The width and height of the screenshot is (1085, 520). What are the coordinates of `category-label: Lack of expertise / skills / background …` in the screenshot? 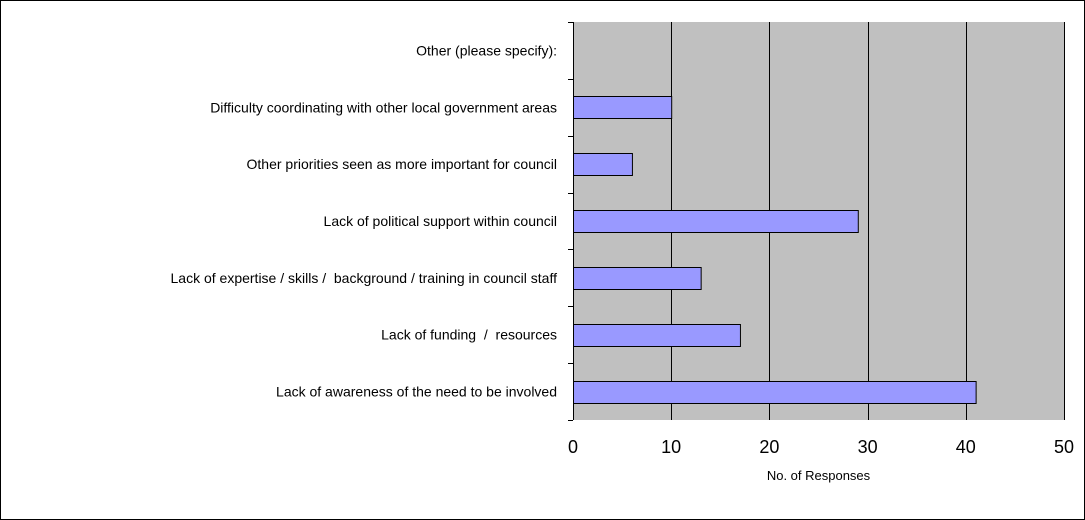 It's located at (364, 278).